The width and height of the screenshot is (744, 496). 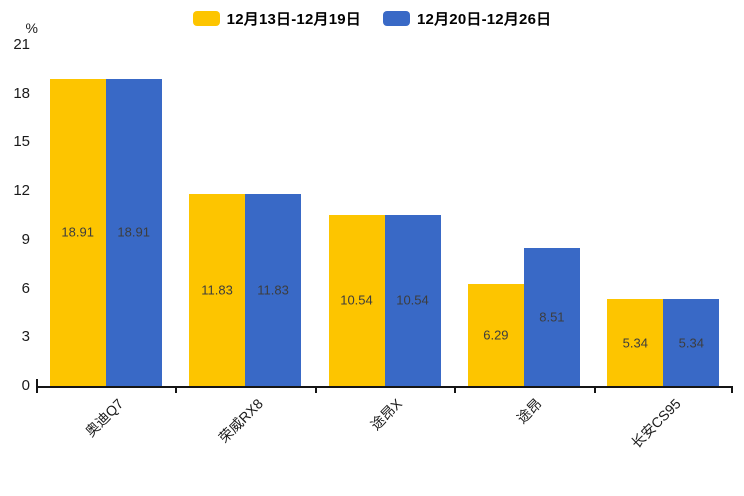 I want to click on legend-label: 12月20日-12月26日, so click(x=484, y=19).